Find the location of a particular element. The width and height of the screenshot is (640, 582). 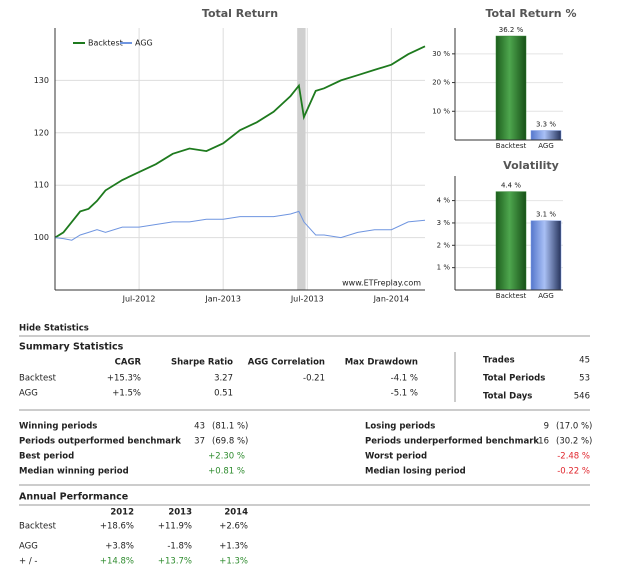

chart-title: Total Return % is located at coordinates (530, 13).